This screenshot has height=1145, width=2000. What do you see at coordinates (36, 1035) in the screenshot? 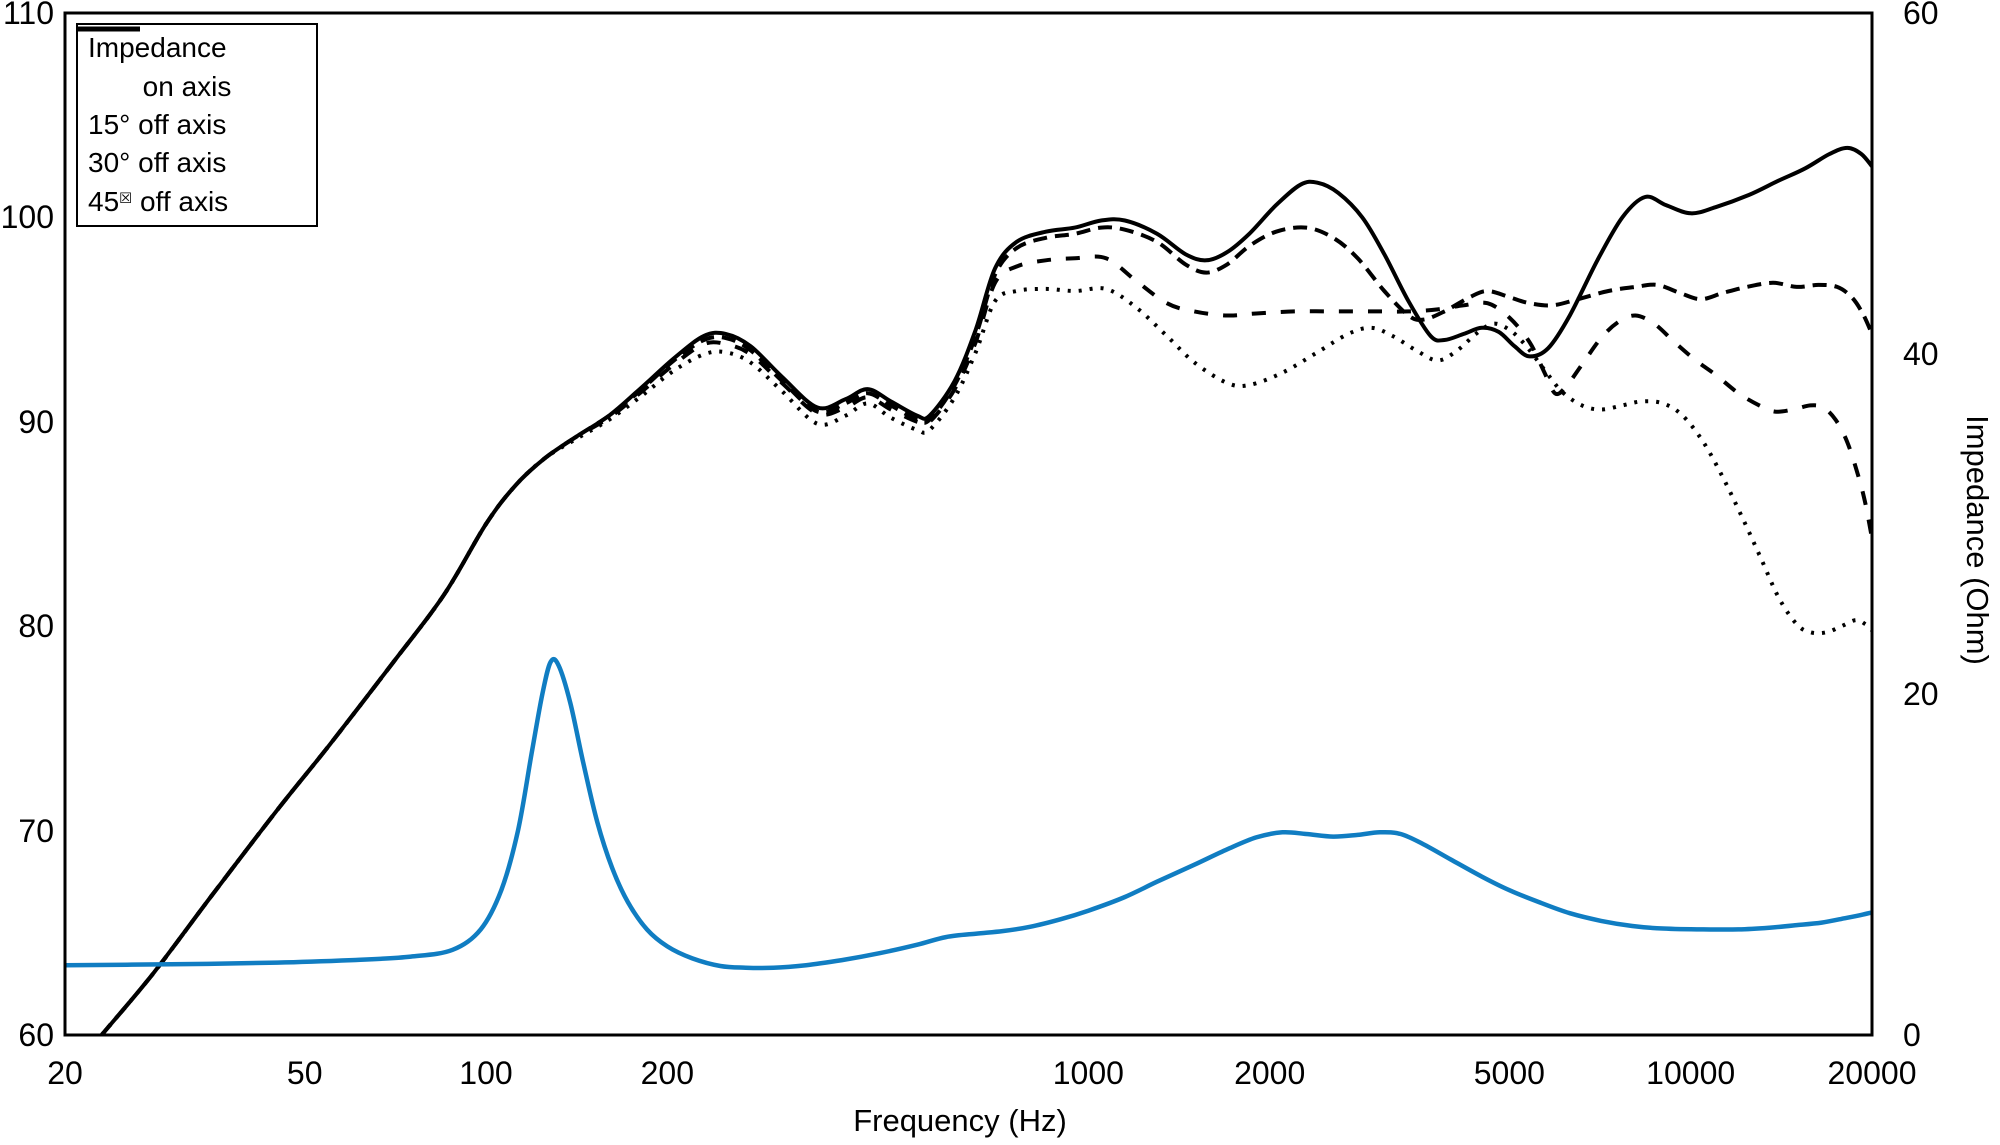
I see `y-left-tick-label: 60` at bounding box center [36, 1035].